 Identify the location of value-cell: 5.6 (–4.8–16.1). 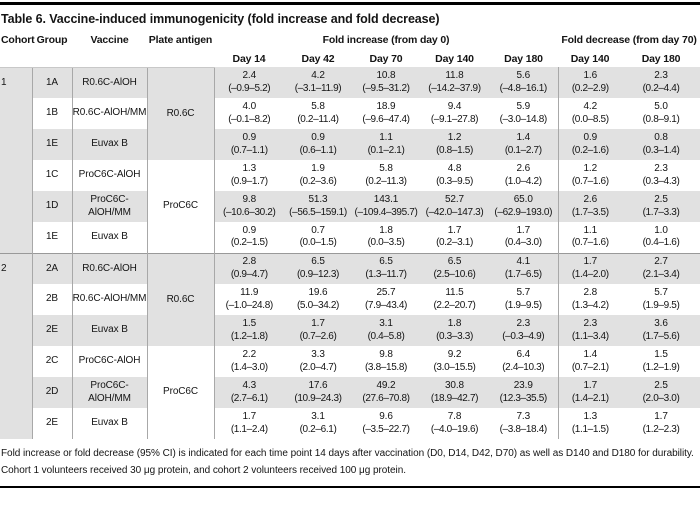
(524, 82).